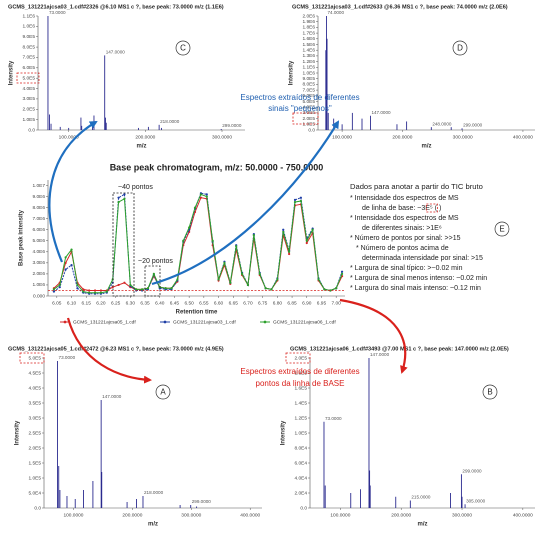  Describe the element at coordinates (204, 322) in the screenshot. I see `legend-label: GCMS_131221ajcsa03_1.cdf` at that location.